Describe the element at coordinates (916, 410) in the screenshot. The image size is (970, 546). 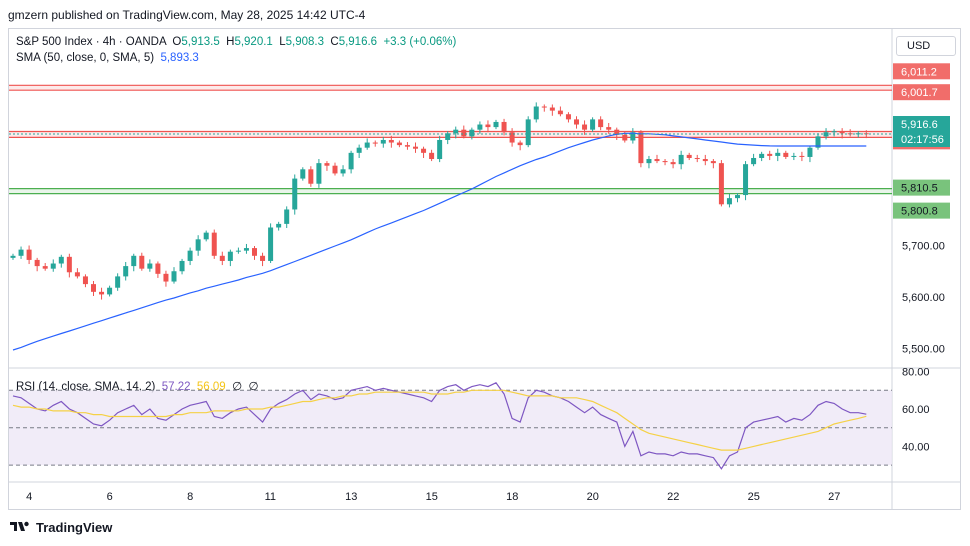
I see `rsi-tick-label: 60.00` at that location.